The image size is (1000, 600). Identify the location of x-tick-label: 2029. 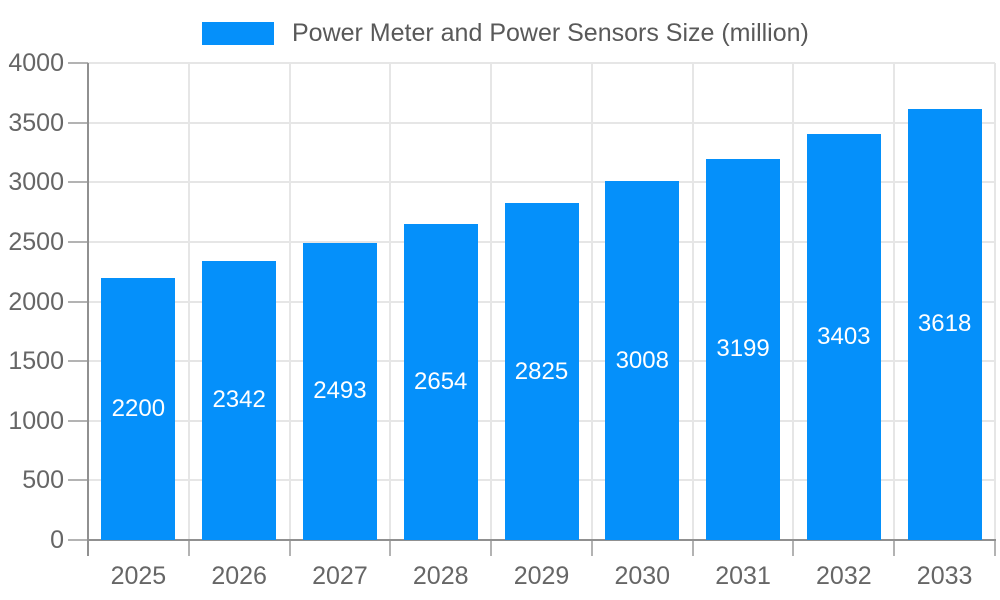
(541, 576).